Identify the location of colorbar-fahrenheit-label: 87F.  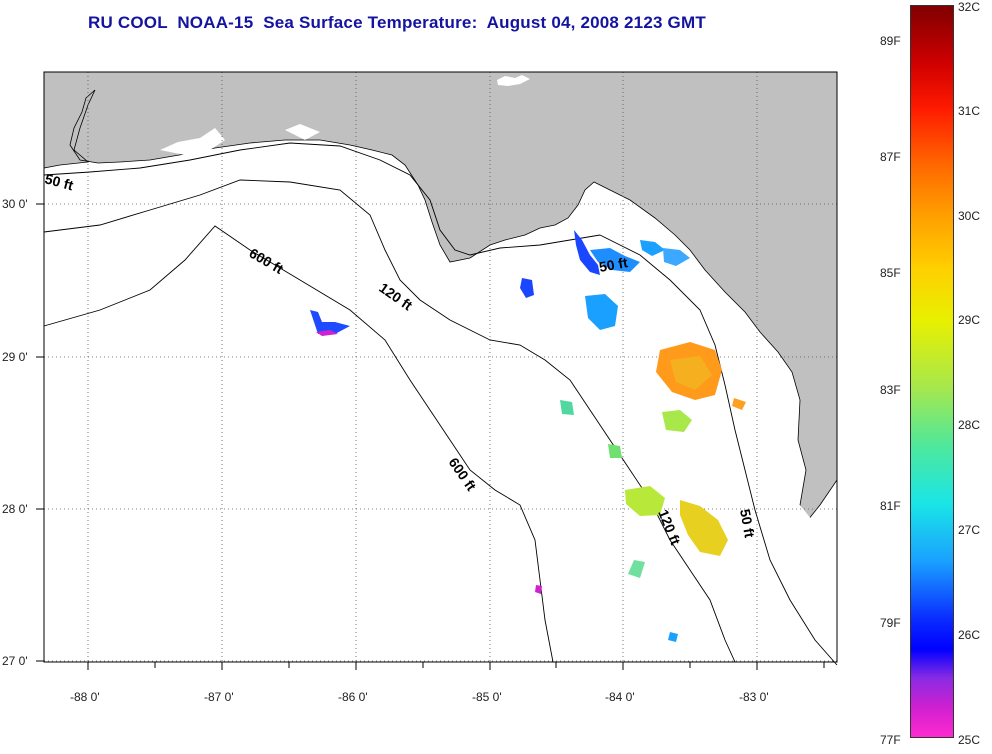
(890, 157).